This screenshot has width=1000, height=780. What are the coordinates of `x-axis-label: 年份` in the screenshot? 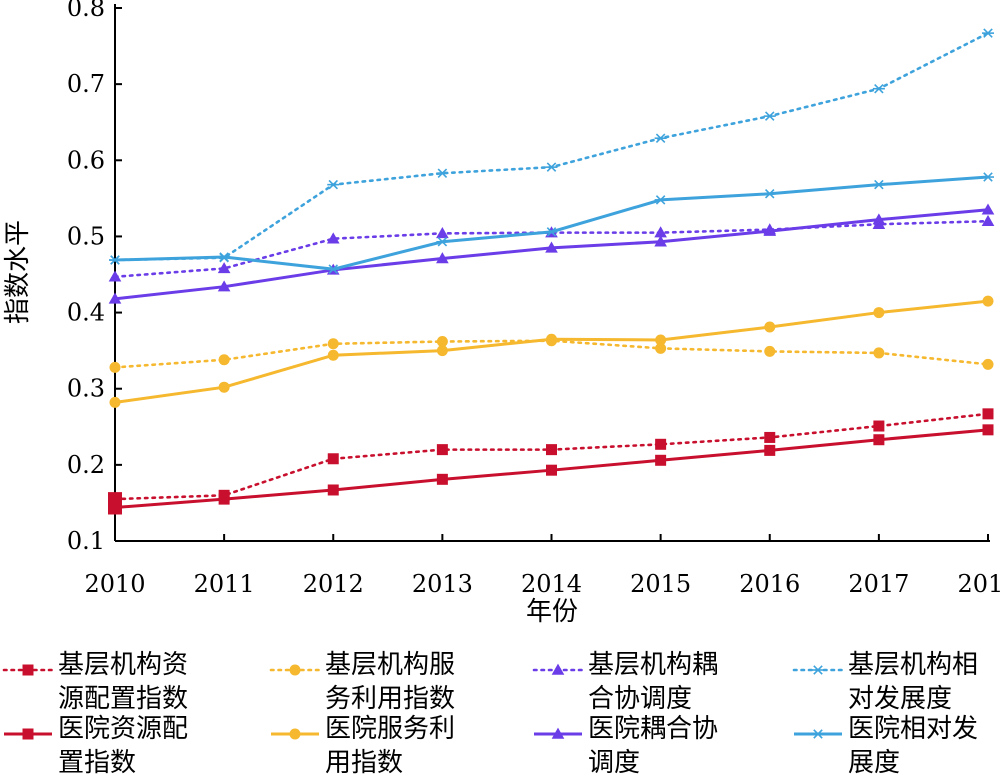 It's located at (552, 612).